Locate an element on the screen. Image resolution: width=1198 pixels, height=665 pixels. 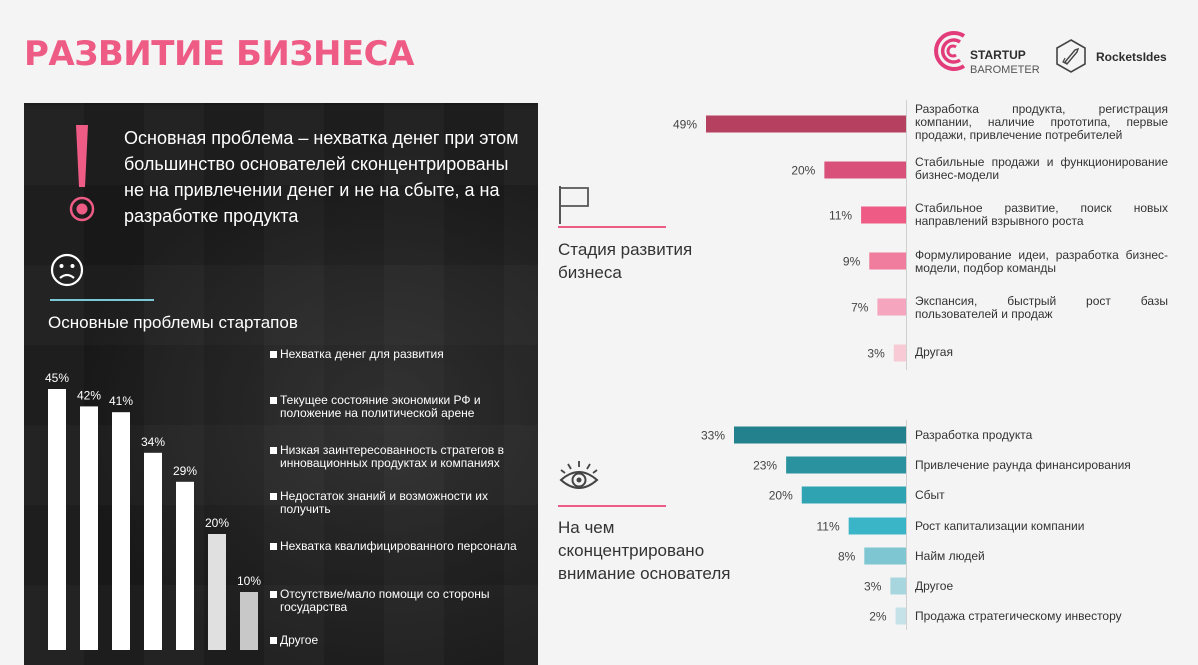
focus-value-label-3: 20% is located at coordinates (781, 496).